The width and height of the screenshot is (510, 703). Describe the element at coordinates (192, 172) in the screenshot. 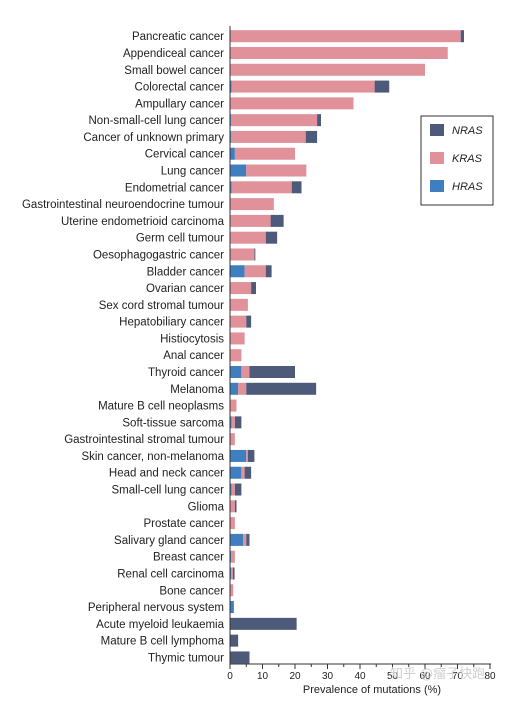

I see `category-label-lung-cancer: Lung cancer` at that location.